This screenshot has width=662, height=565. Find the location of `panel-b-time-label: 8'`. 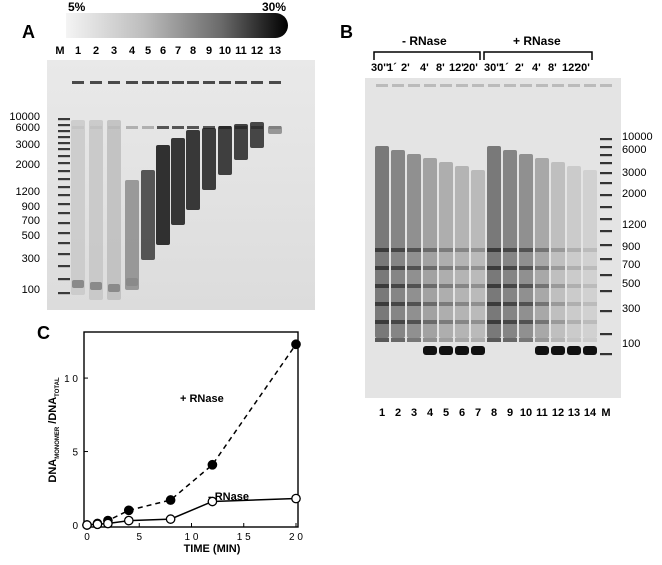

panel-b-time-label: 8' is located at coordinates (440, 68).